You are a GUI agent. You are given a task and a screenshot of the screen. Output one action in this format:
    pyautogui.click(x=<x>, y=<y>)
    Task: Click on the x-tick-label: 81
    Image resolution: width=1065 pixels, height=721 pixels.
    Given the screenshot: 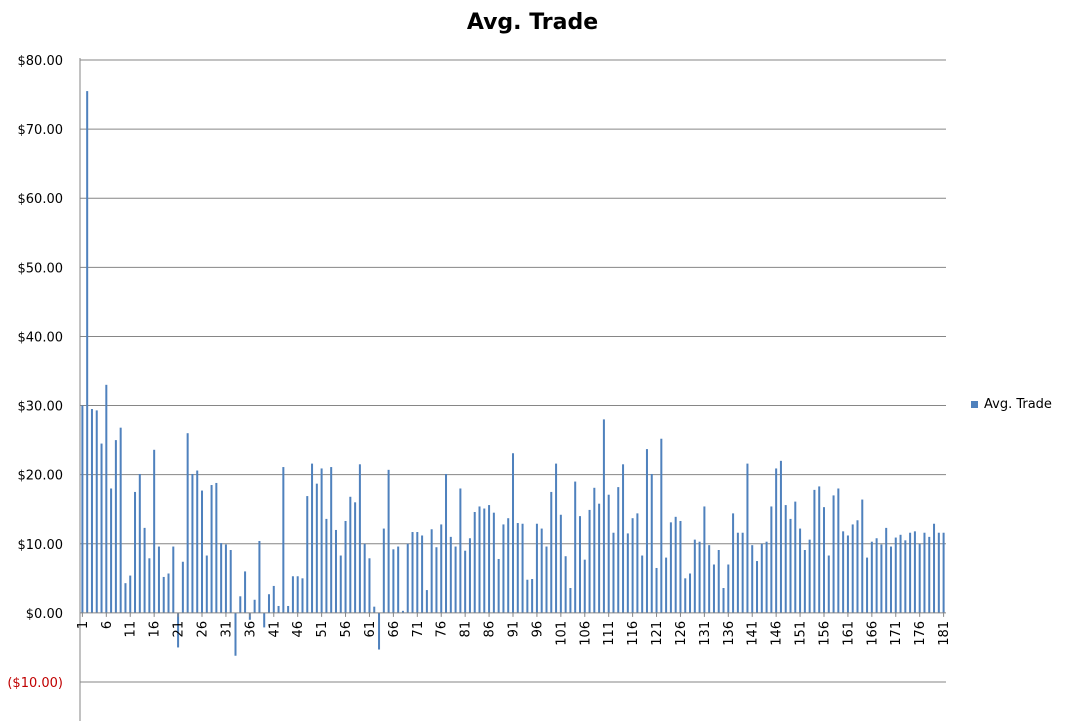 What is the action you would take?
    pyautogui.click(x=466, y=629)
    